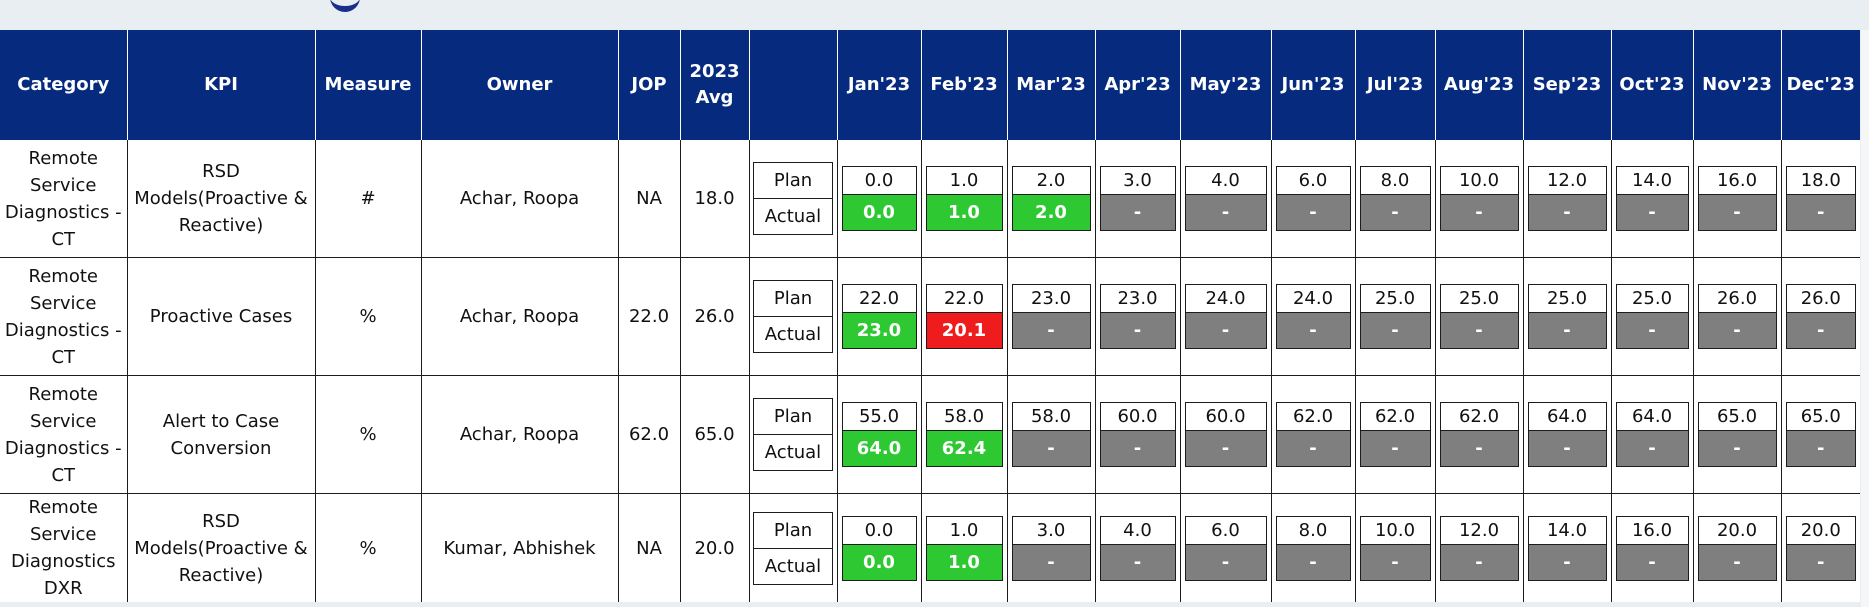 This screenshot has width=1869, height=607. Describe the element at coordinates (793, 547) in the screenshot. I see `plan-actual-label-cell: Plan Actual` at that location.